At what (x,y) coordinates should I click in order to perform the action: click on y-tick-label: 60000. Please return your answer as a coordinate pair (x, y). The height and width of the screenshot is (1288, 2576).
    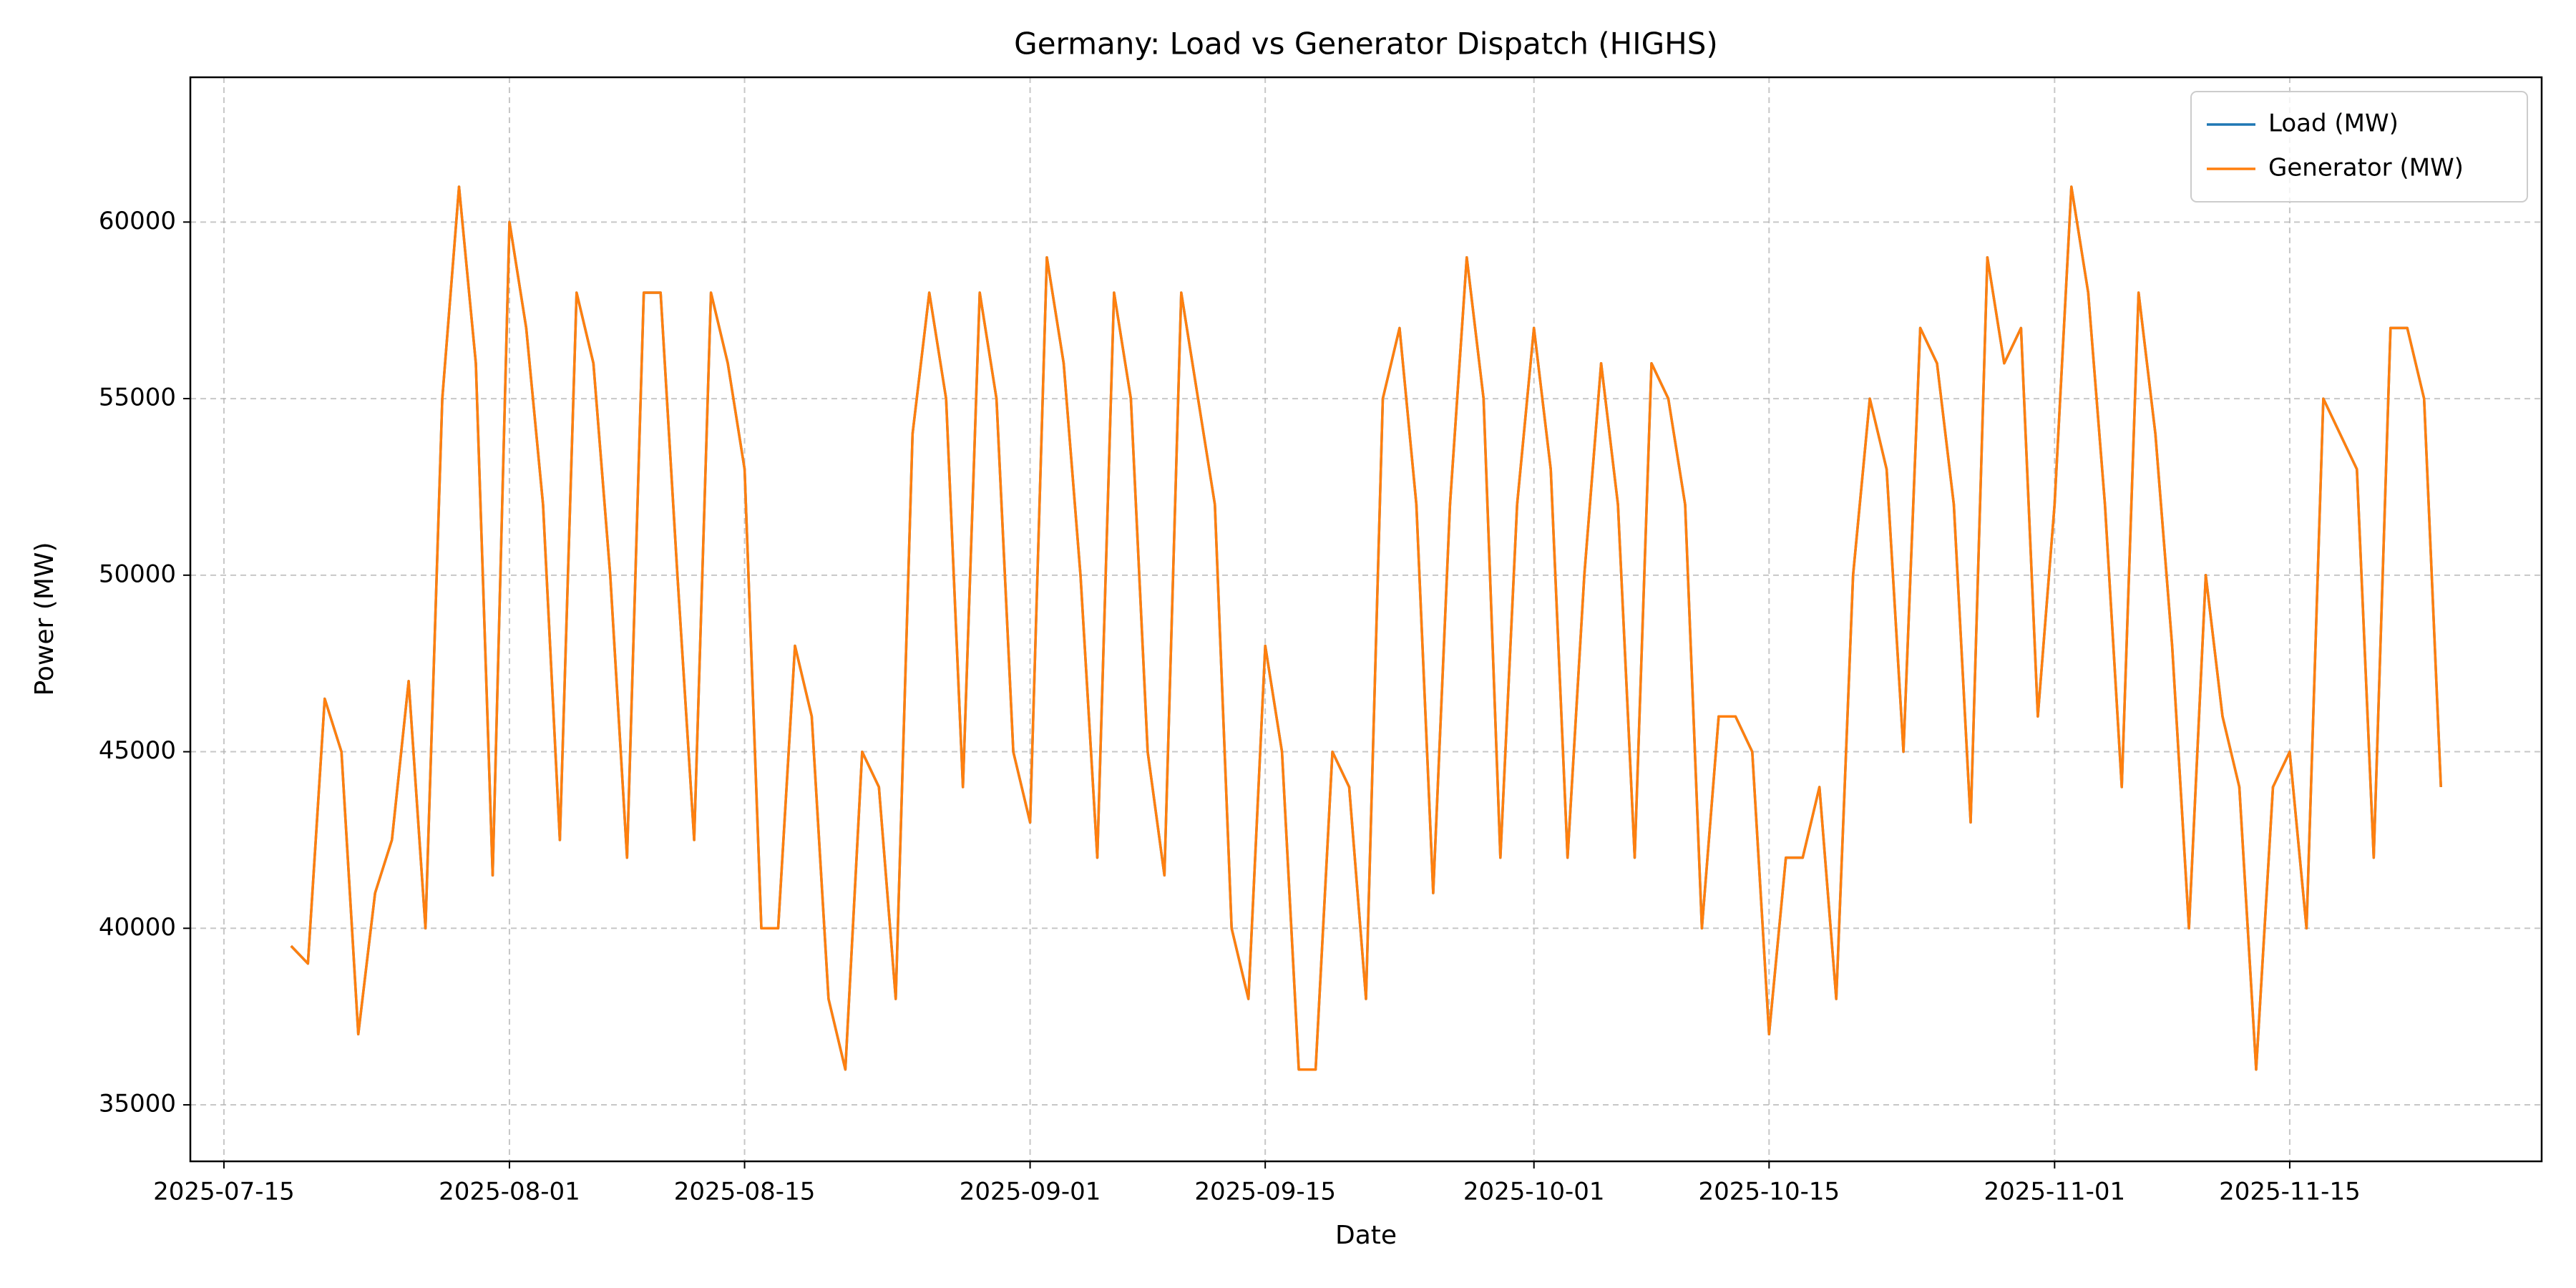
    Looking at the image, I should click on (137, 221).